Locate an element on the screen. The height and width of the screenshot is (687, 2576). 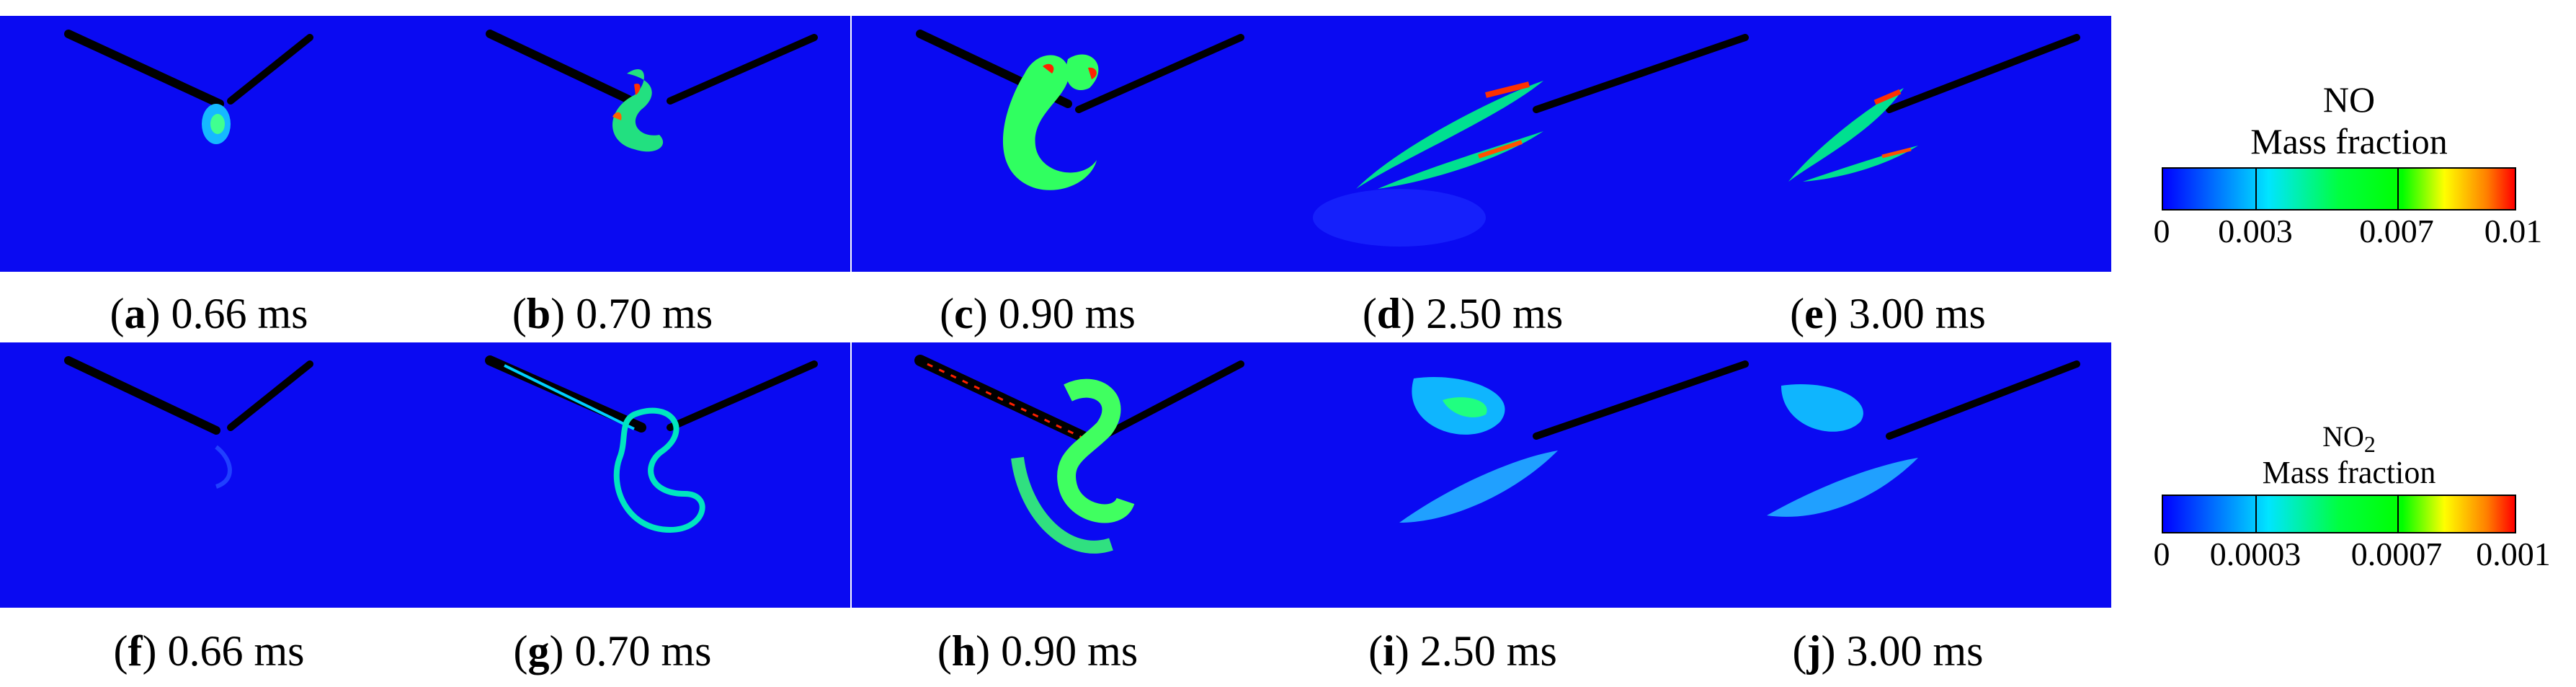
caption-h: (h) 0.90 ms is located at coordinates (1037, 651).